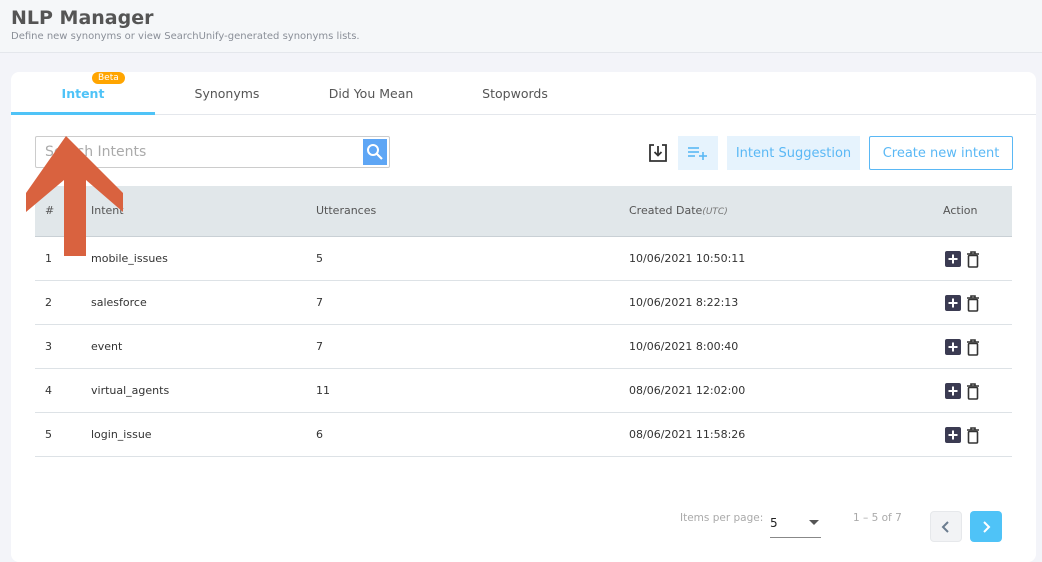  I want to click on playlist-add-icon, so click(697, 153).